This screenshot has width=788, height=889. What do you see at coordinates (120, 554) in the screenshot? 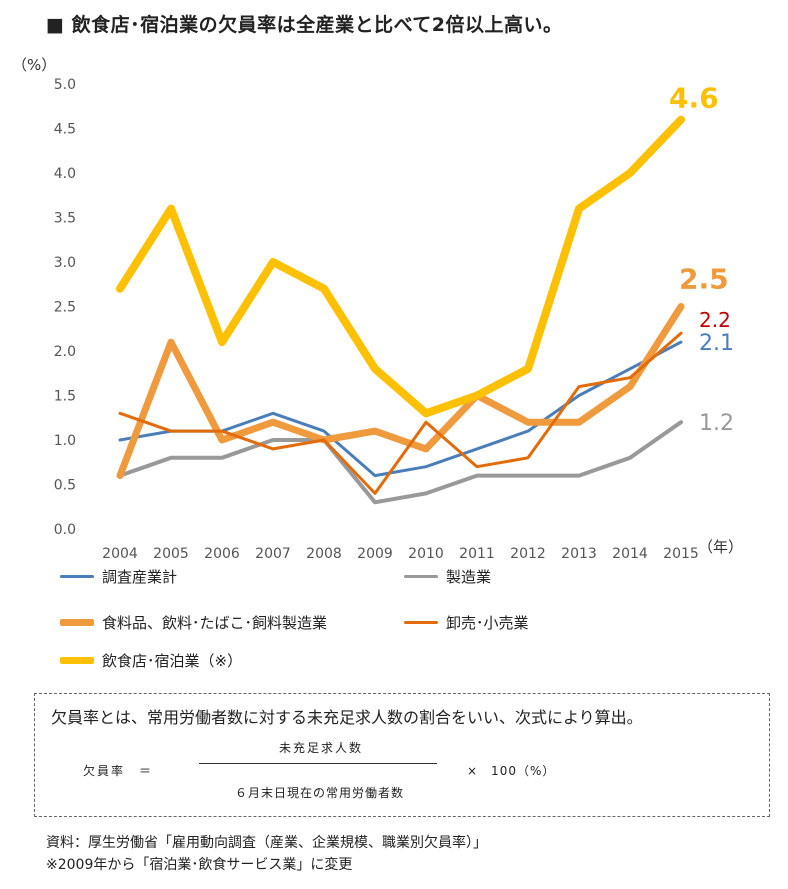
I see `x-tick-label: 2004` at bounding box center [120, 554].